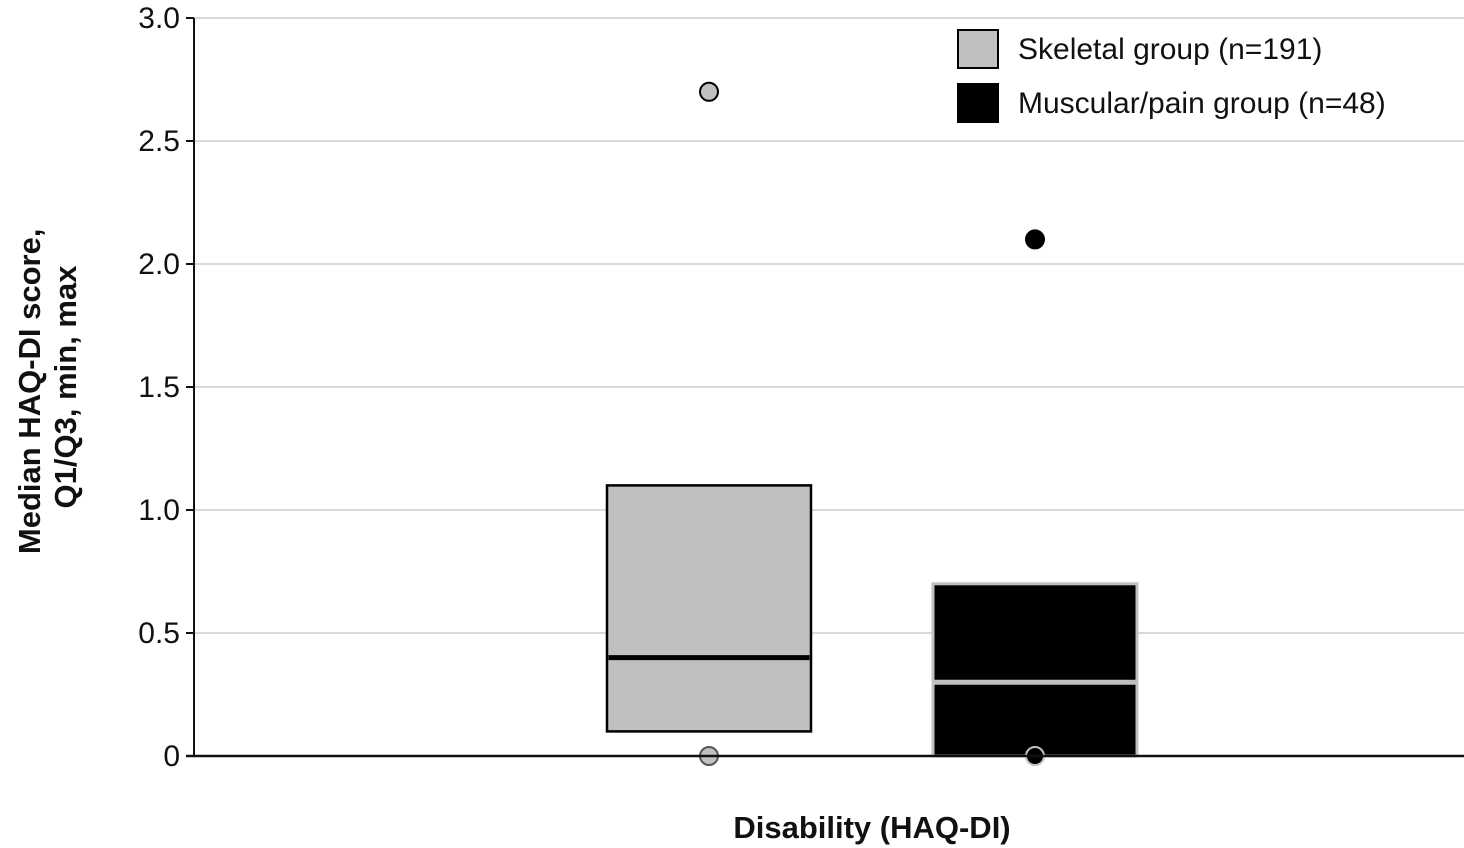  What do you see at coordinates (978, 49) in the screenshot?
I see `legend-swatch-skeletal` at bounding box center [978, 49].